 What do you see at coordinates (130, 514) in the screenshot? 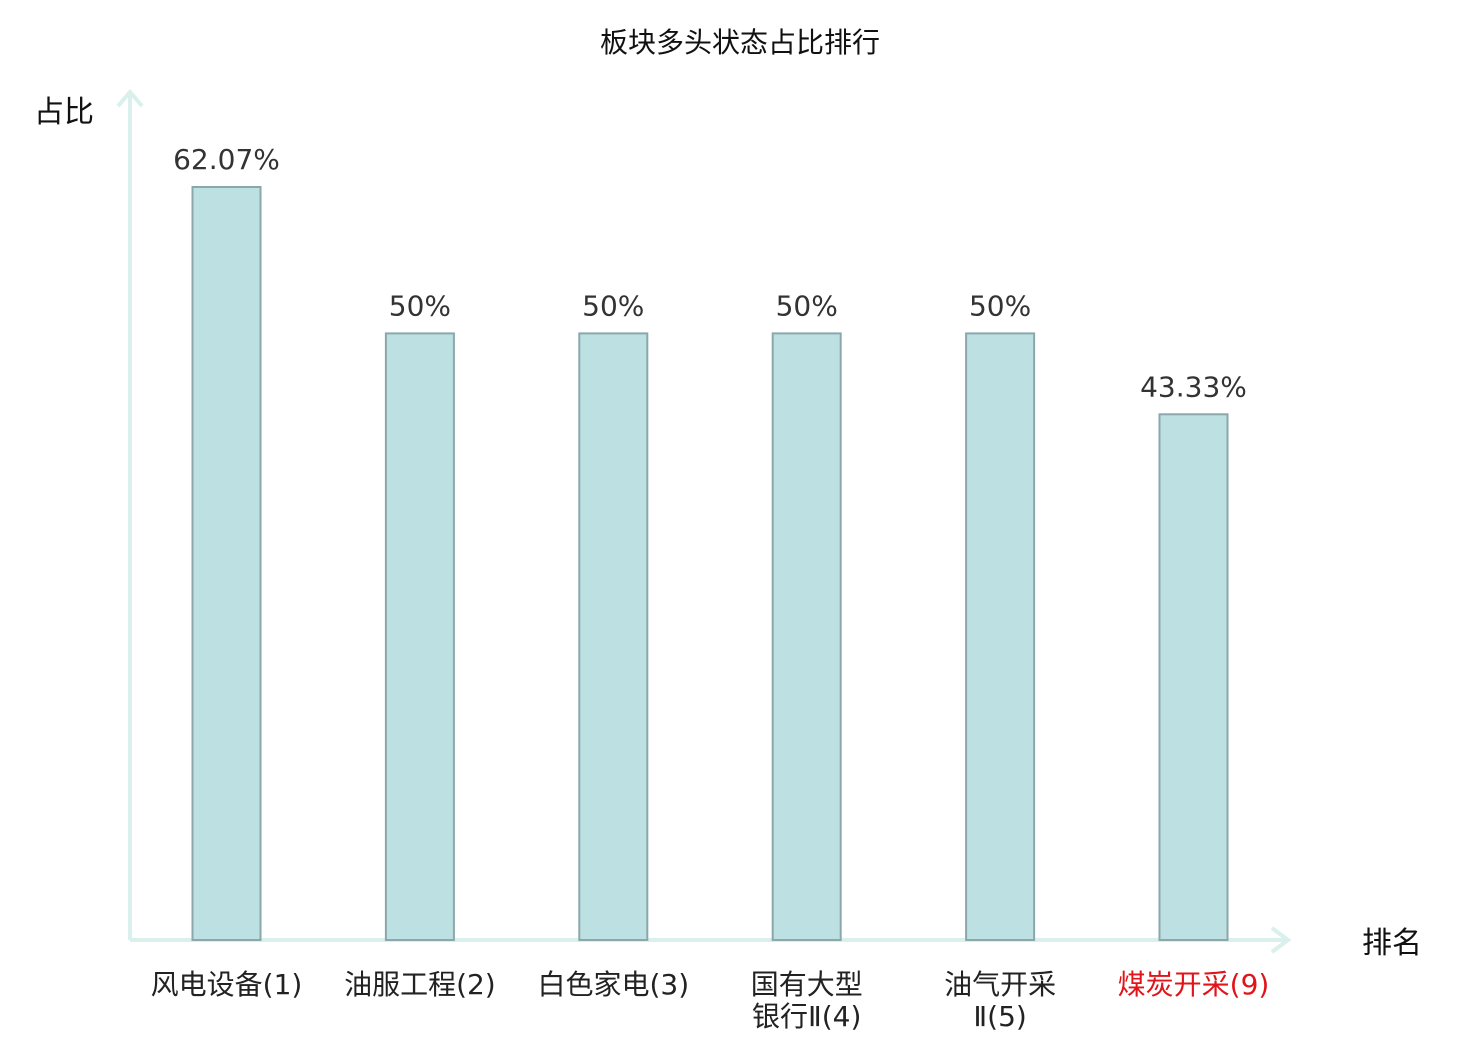
I see `y-axis` at bounding box center [130, 514].